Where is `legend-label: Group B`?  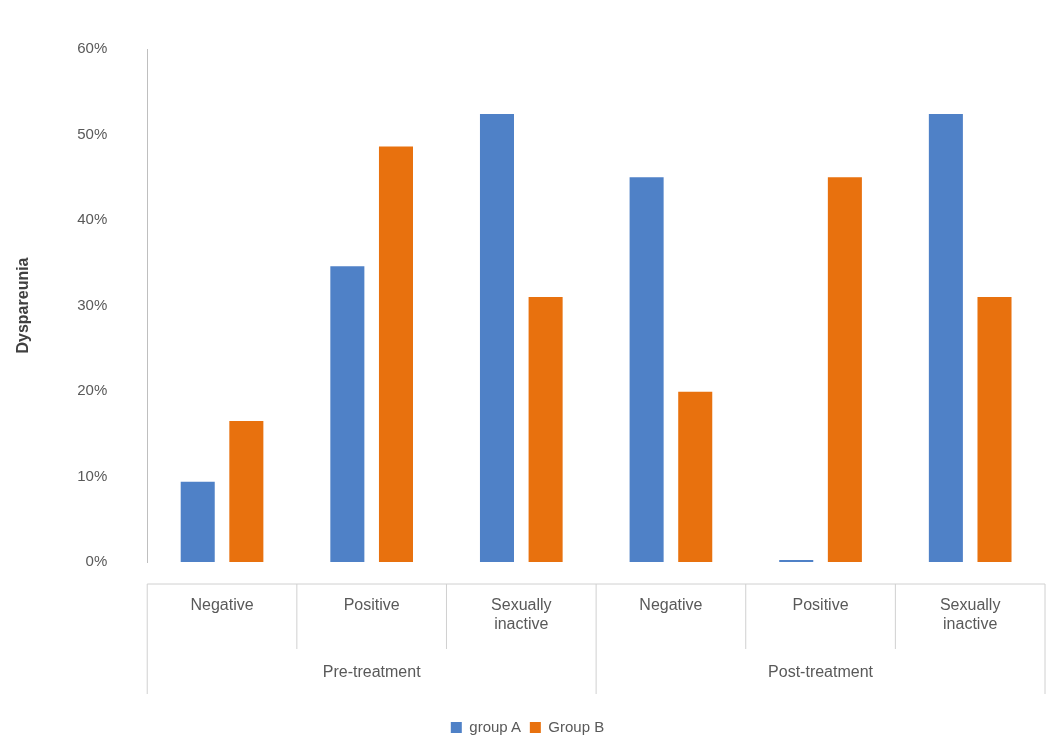 legend-label: Group B is located at coordinates (576, 726).